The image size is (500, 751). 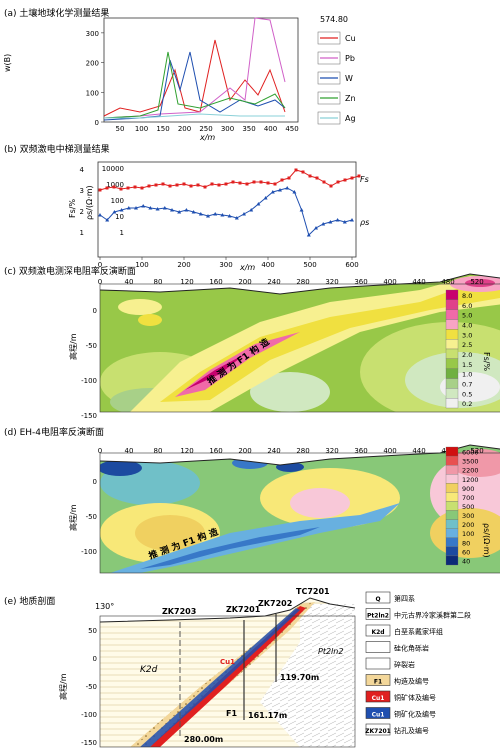 I want to click on legend-label: 构造及编号, so click(x=411, y=681).